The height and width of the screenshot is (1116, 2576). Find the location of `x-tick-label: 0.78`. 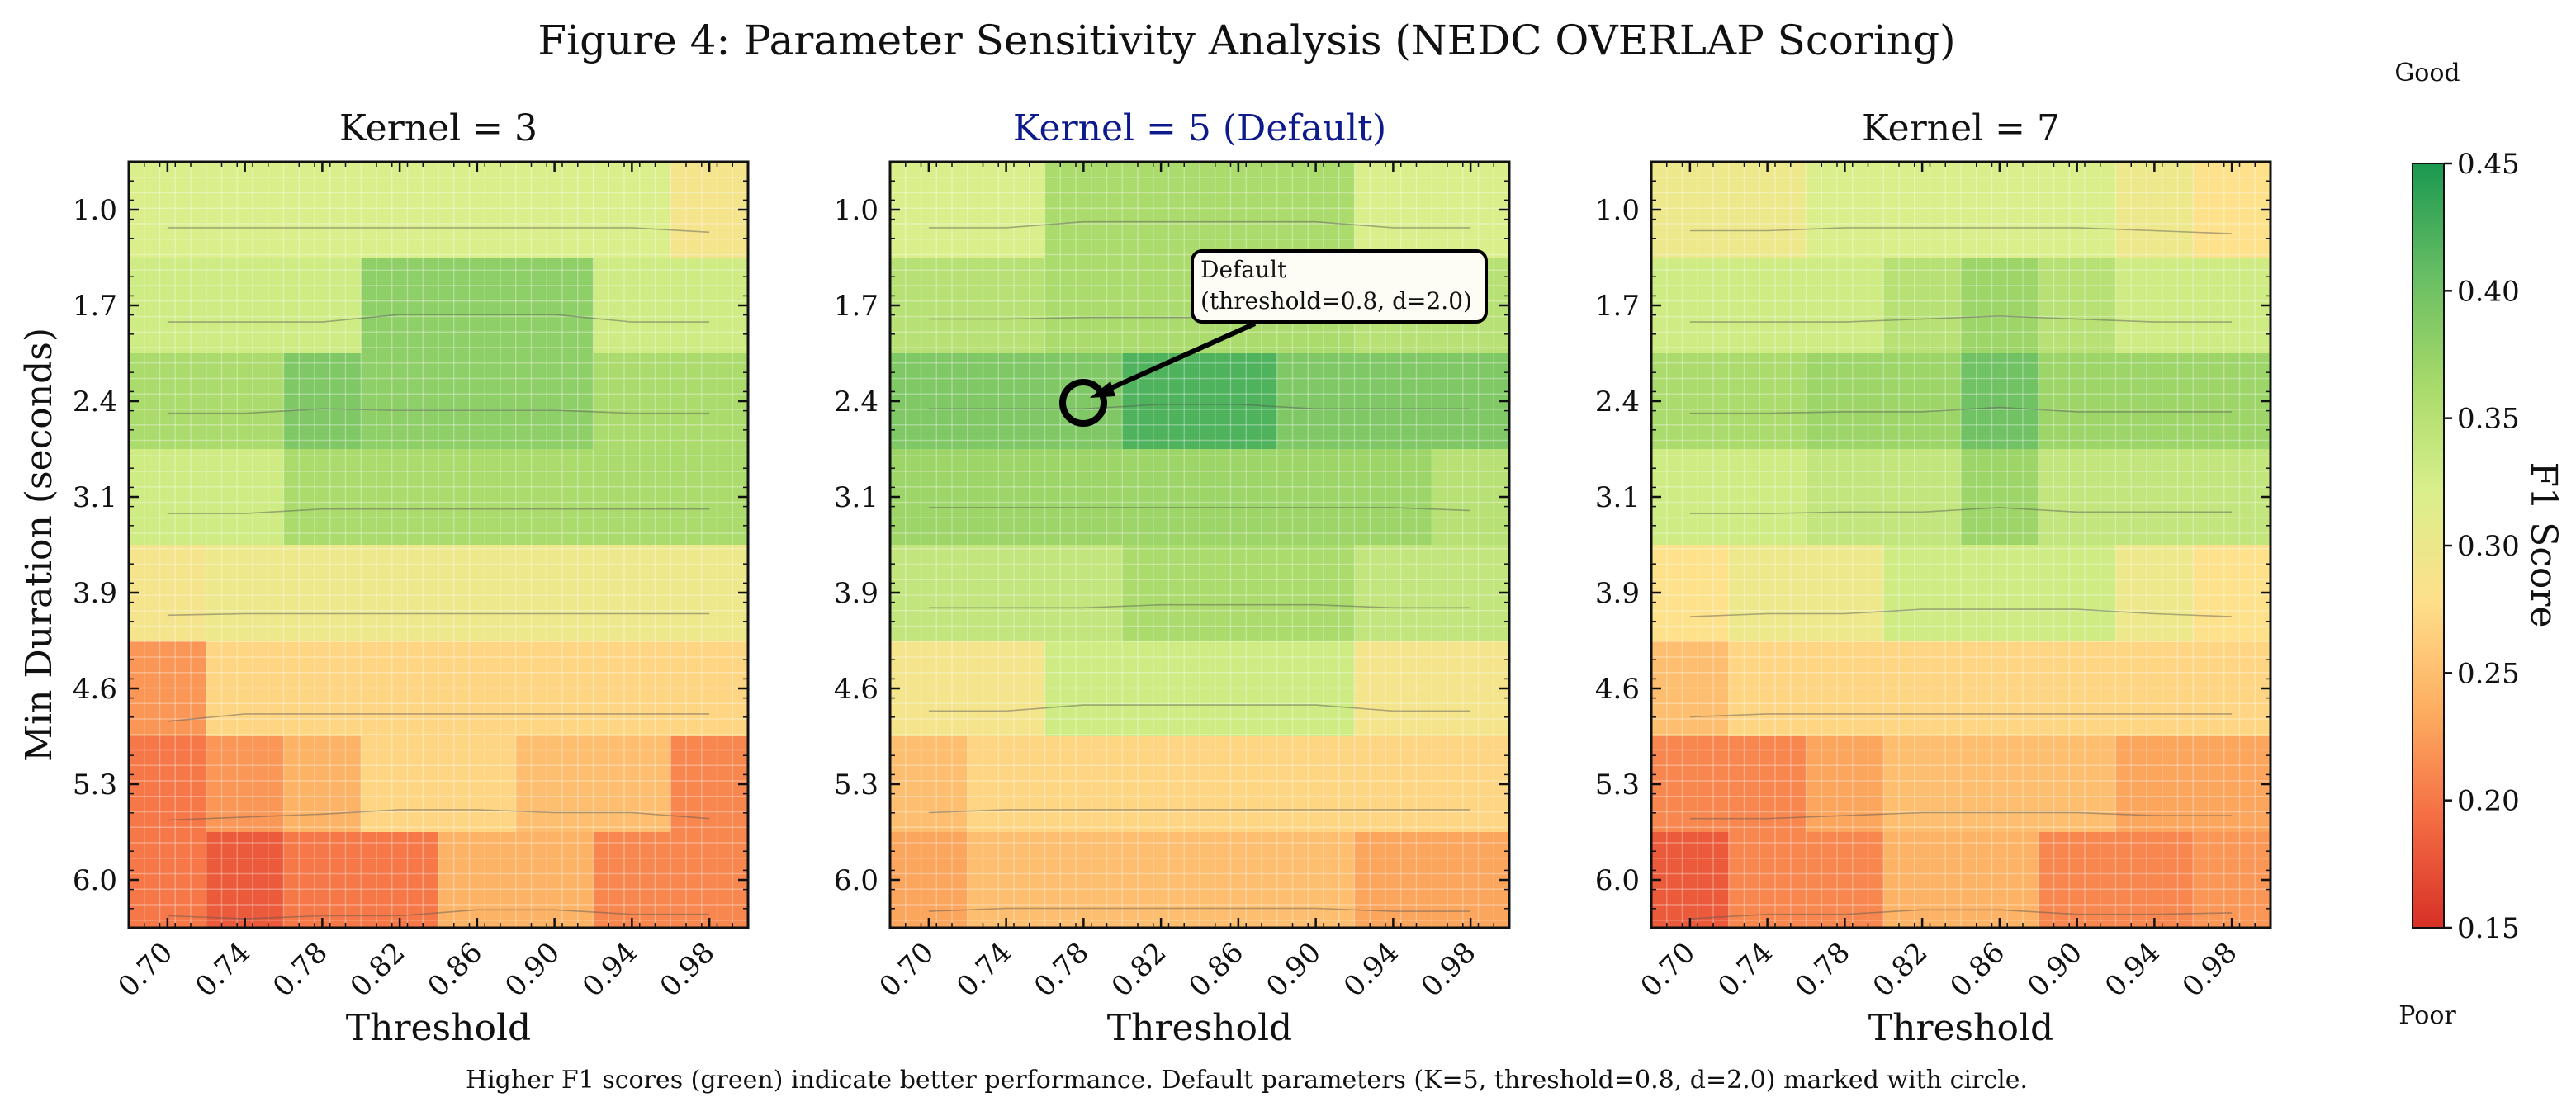

x-tick-label: 0.78 is located at coordinates (300, 970).